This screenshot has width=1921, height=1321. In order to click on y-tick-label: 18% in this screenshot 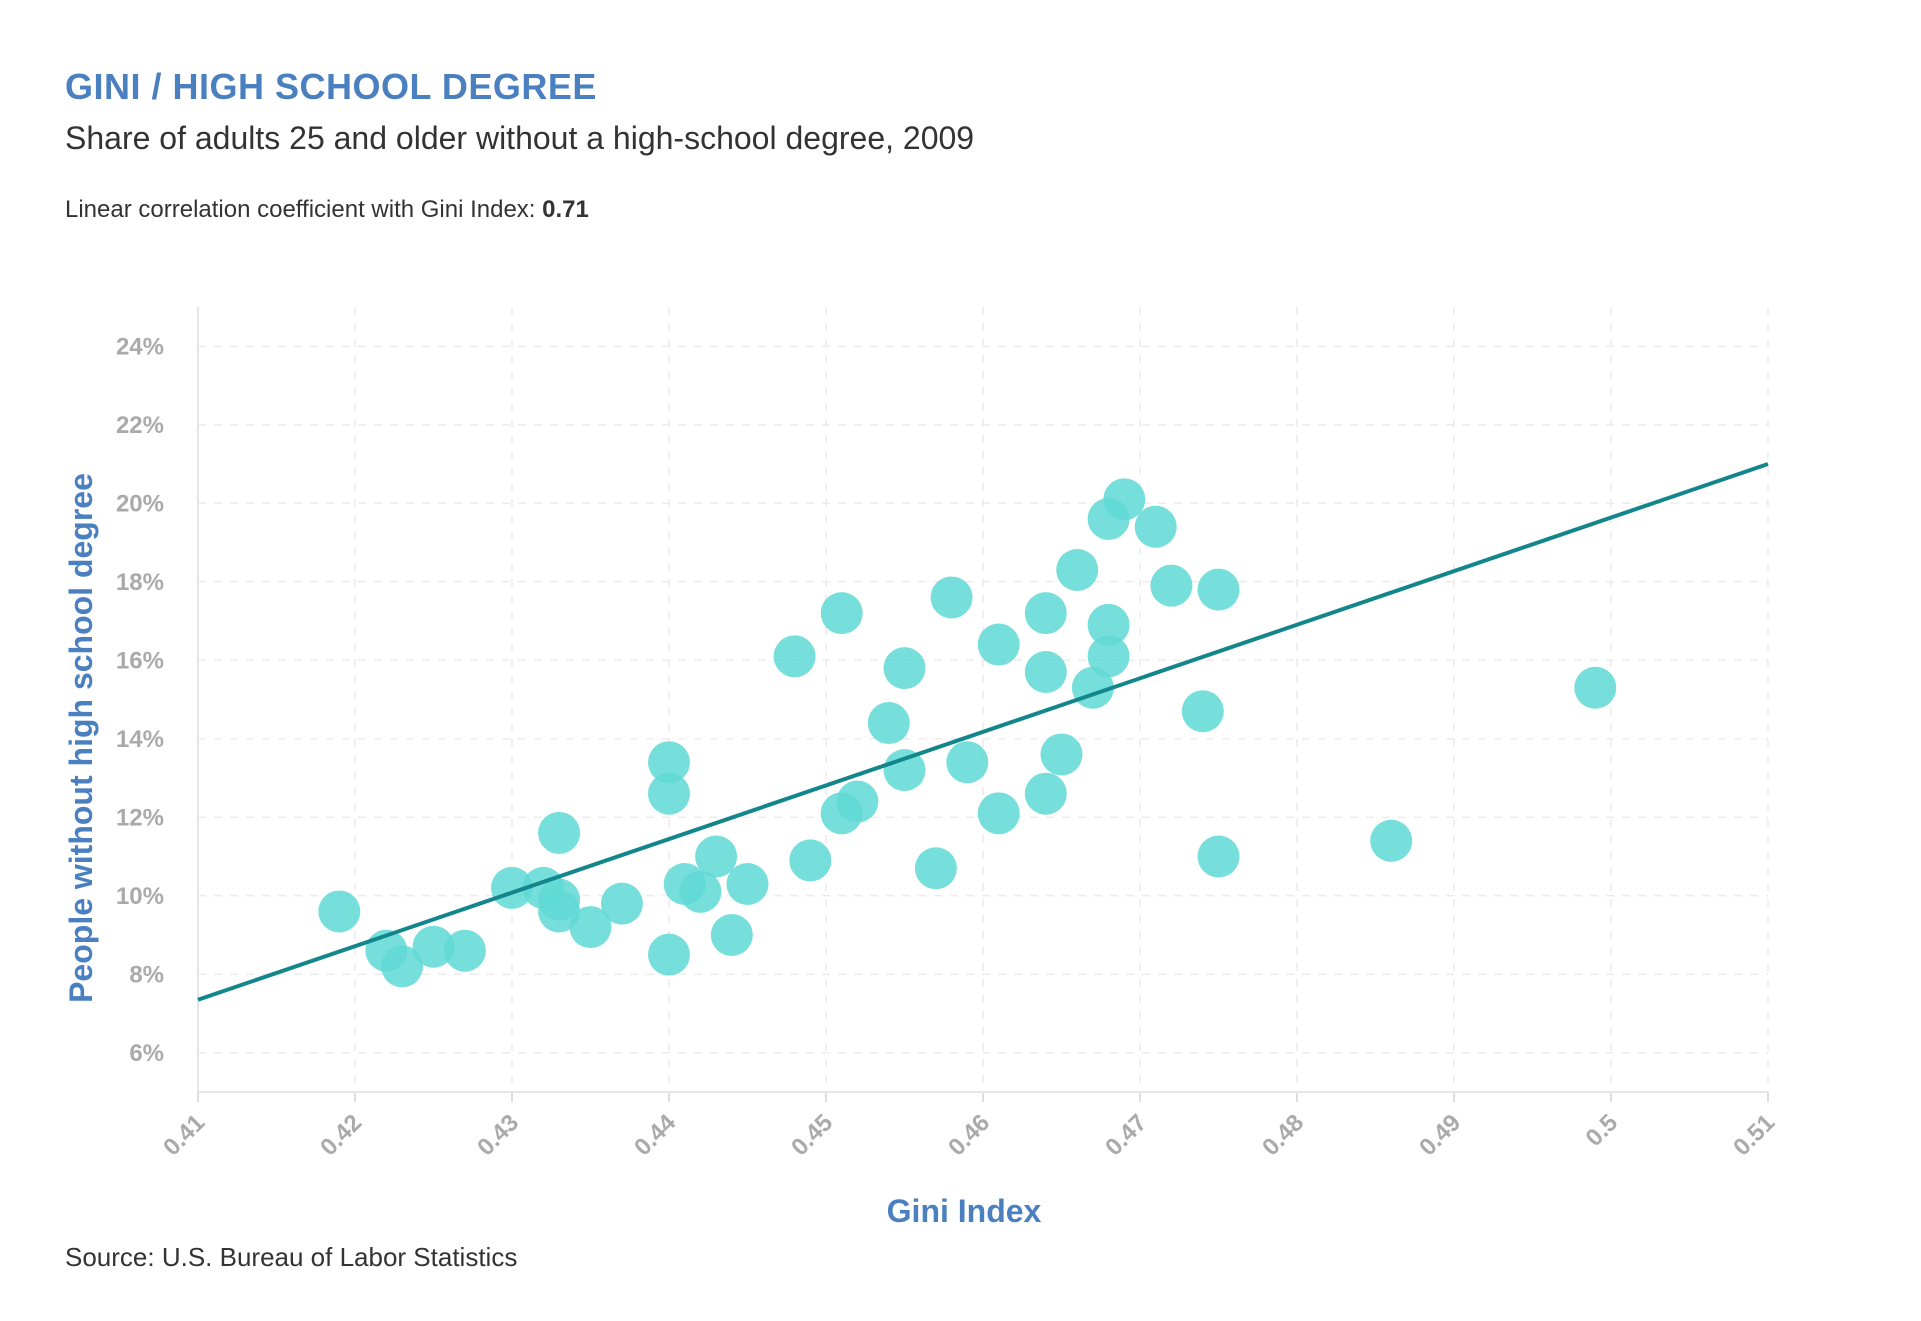, I will do `click(140, 582)`.